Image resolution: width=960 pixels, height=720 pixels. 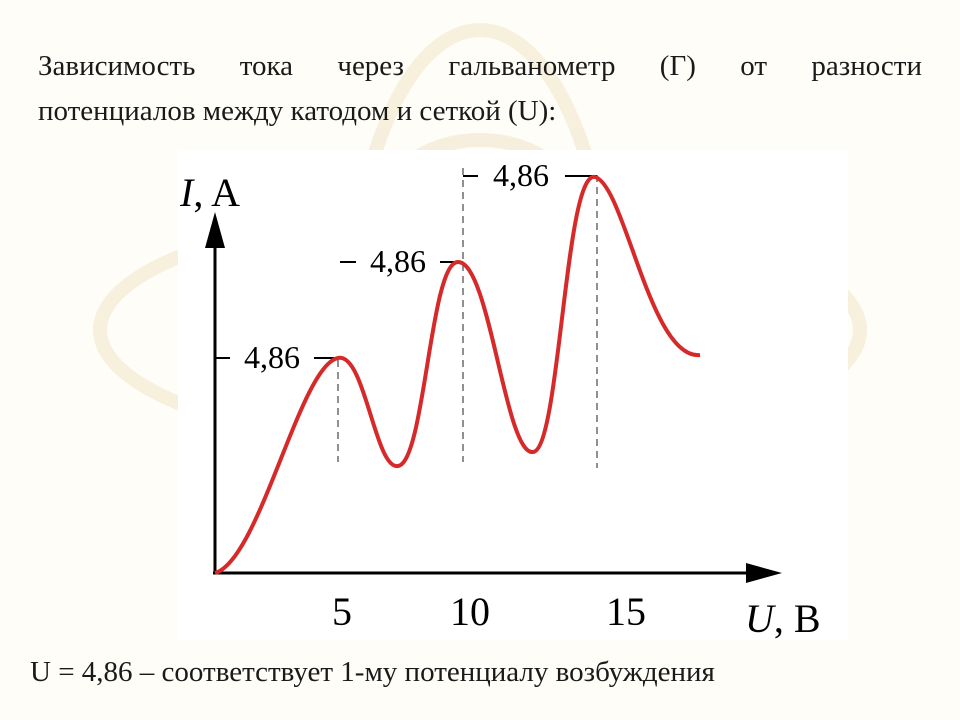 I want to click on x-tick-label: 10, so click(x=470, y=611).